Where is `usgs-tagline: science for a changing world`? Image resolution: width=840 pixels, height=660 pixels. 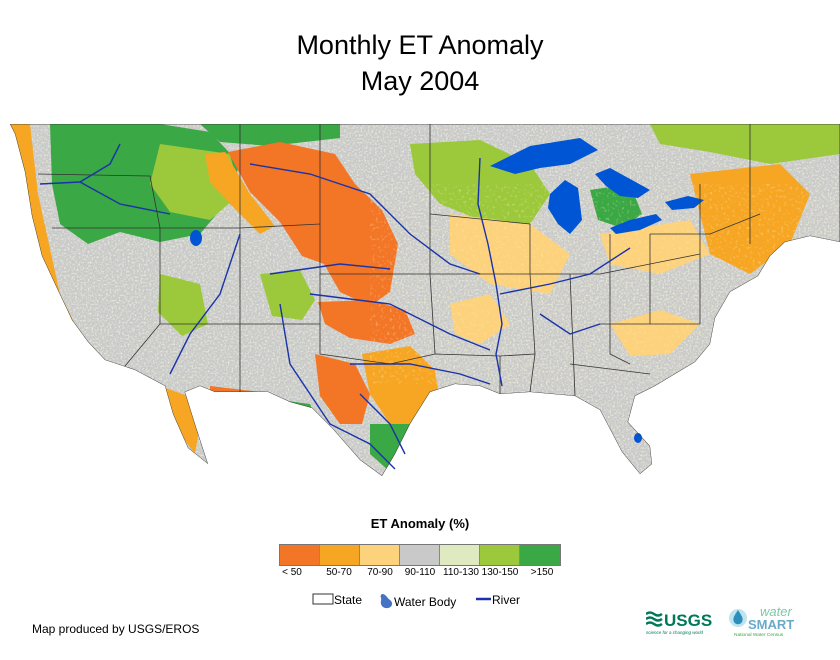
usgs-tagline: science for a changing world is located at coordinates (675, 632).